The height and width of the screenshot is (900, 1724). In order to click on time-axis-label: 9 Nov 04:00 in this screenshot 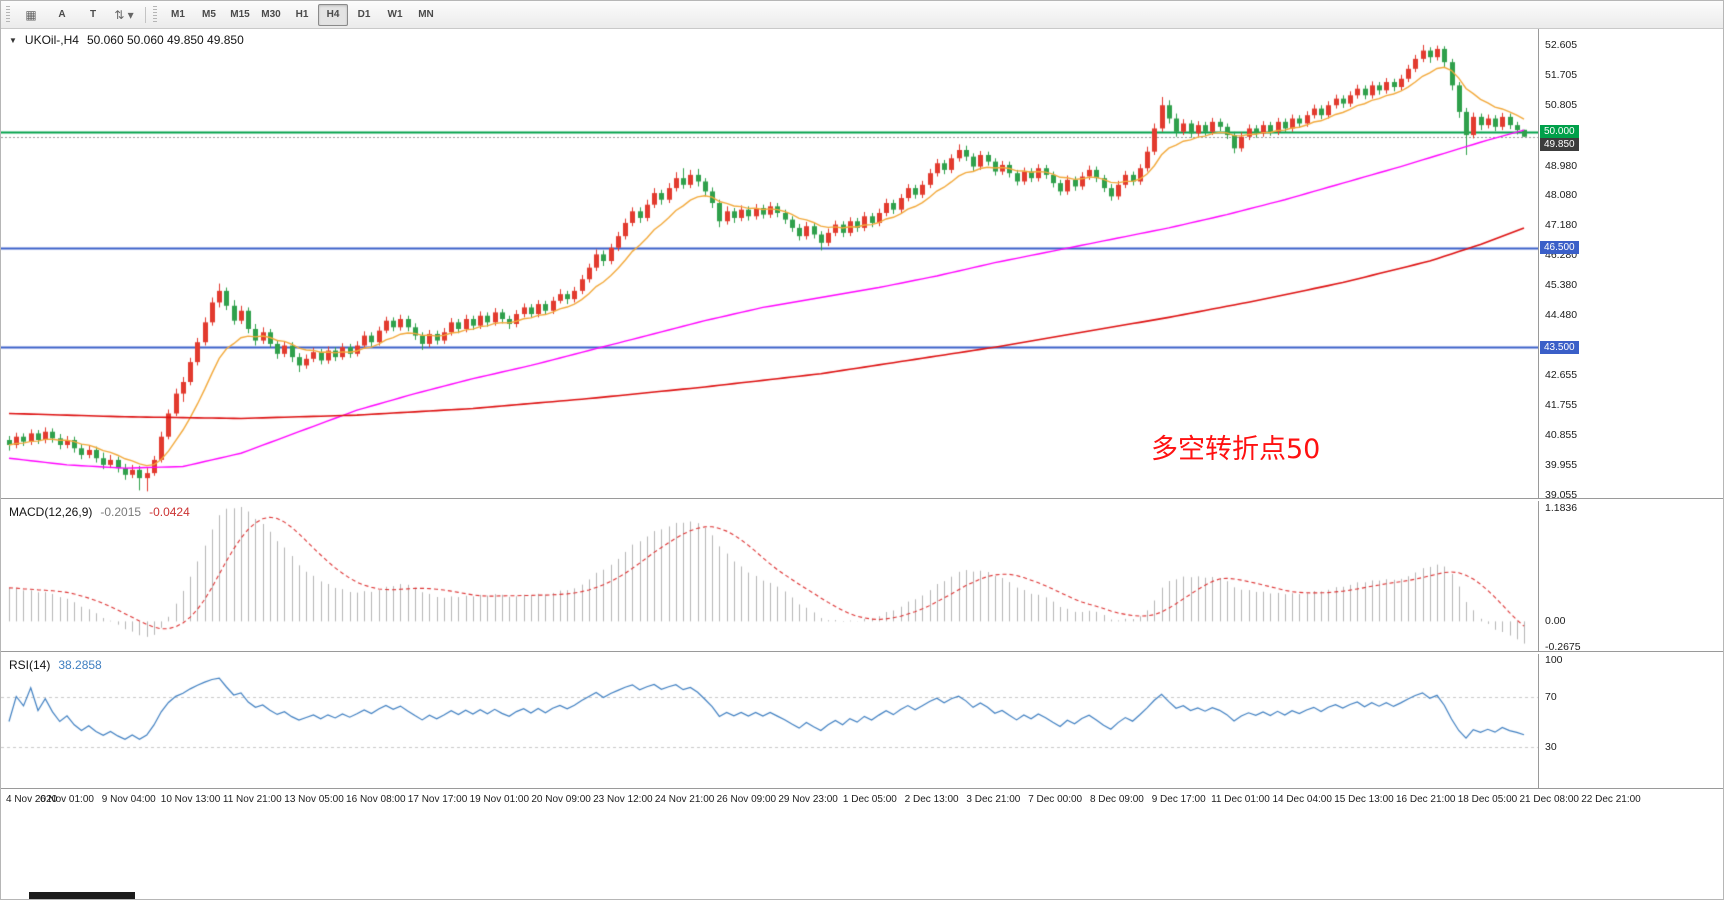, I will do `click(128, 799)`.